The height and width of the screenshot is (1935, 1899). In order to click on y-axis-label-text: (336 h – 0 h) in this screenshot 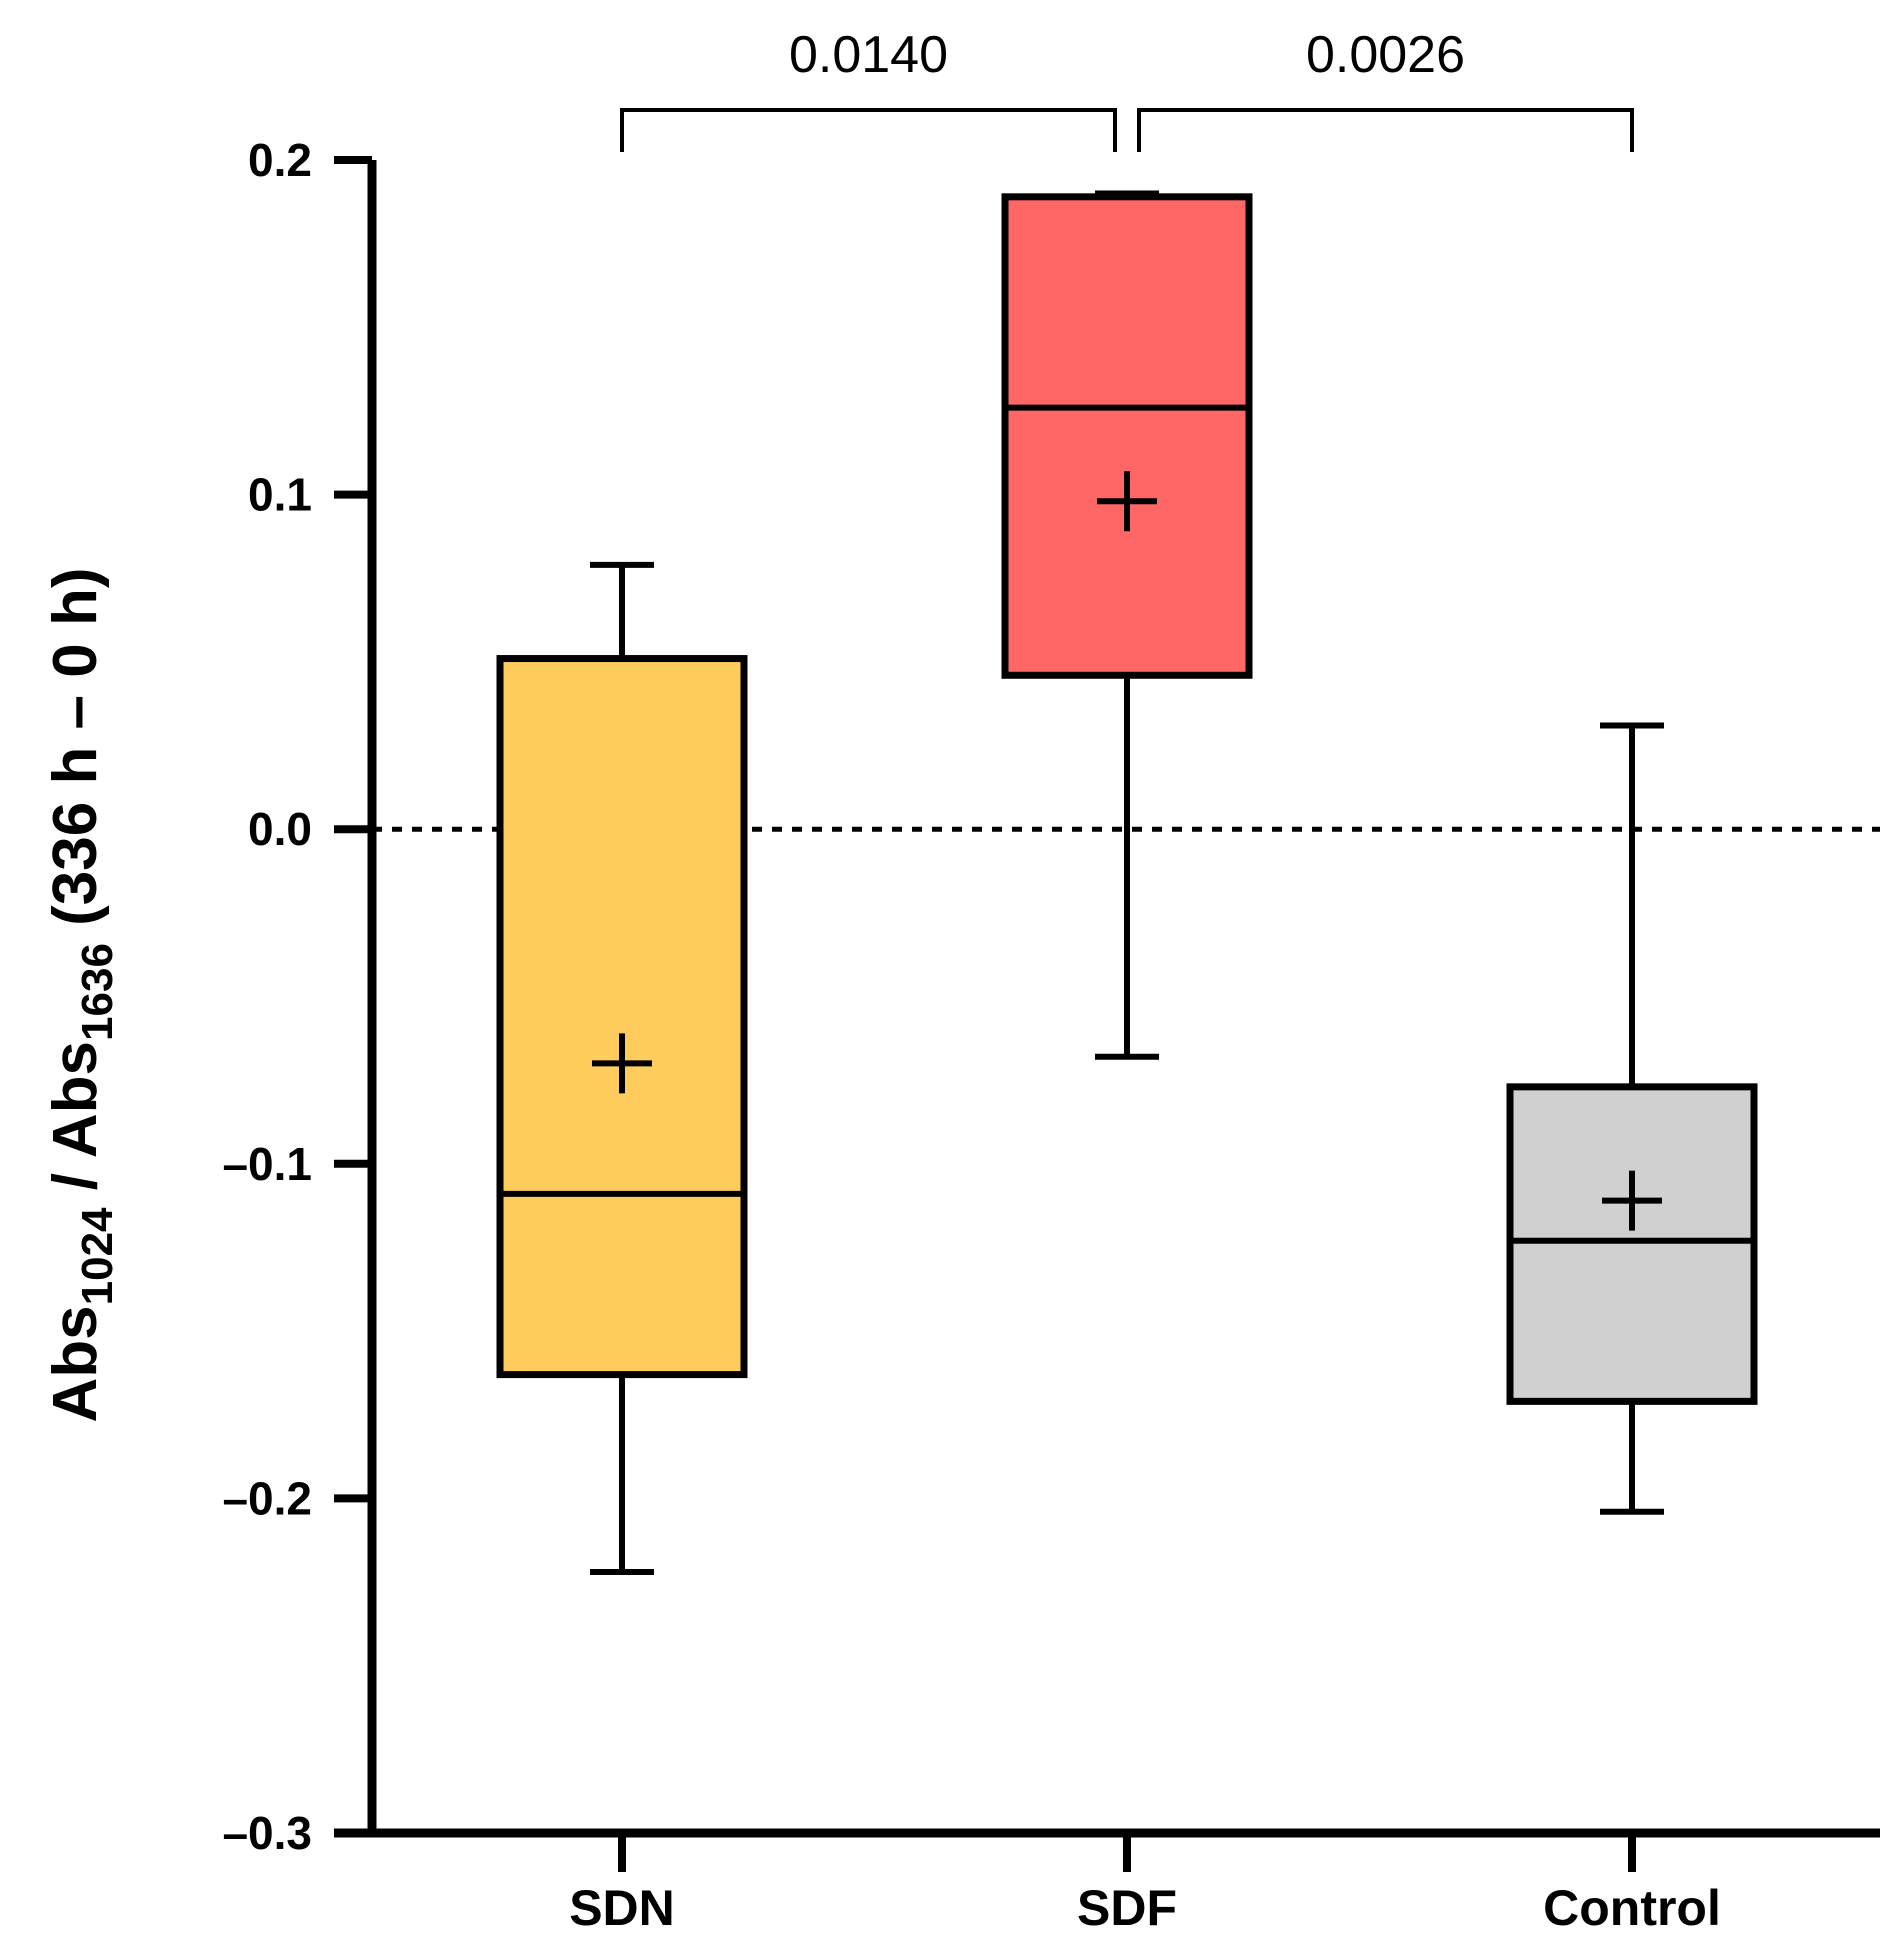, I will do `click(75, 755)`.